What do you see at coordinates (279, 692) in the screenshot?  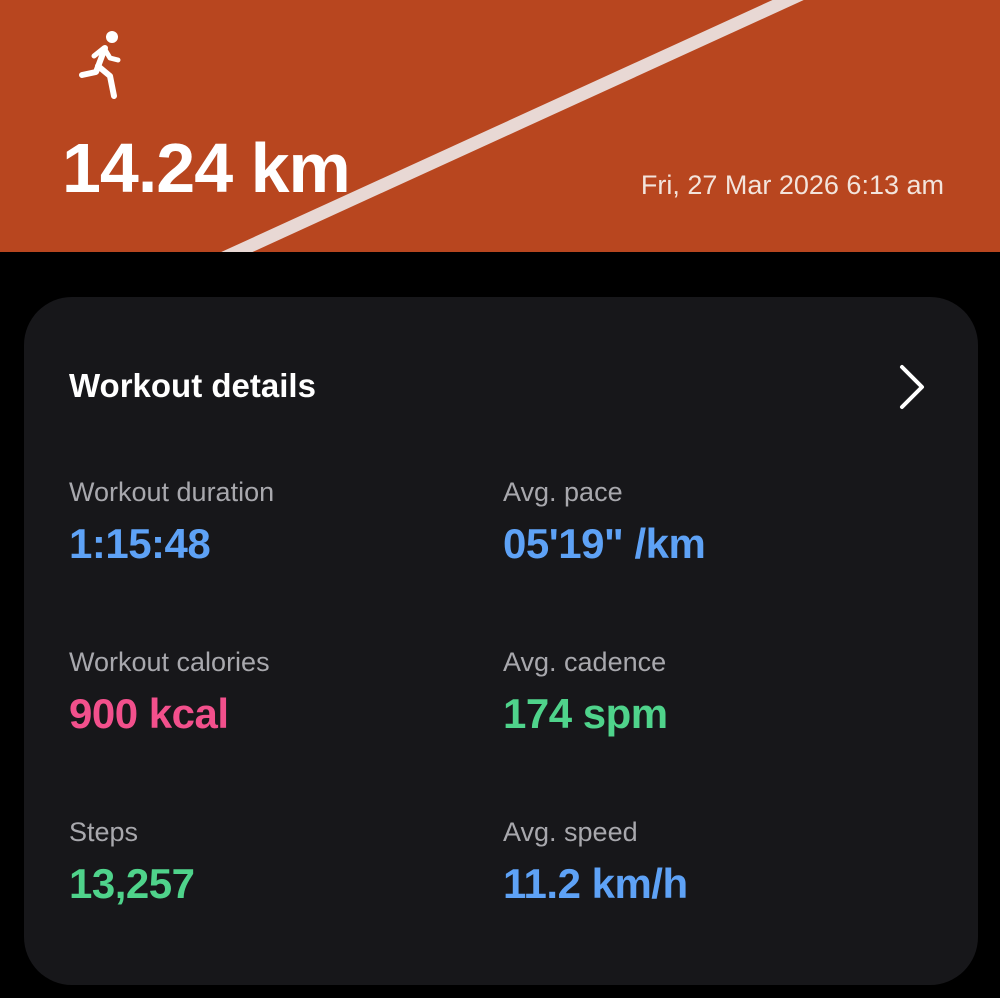 I see `metric-workout-calories: Workout calories 900 kcal` at bounding box center [279, 692].